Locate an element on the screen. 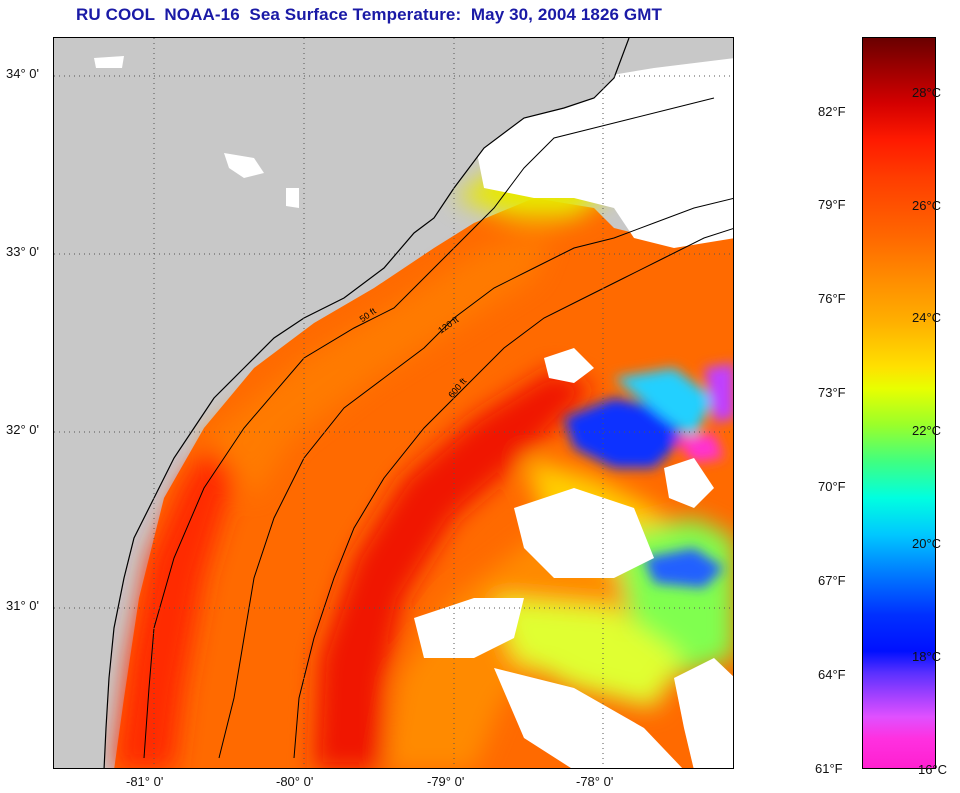 The height and width of the screenshot is (793, 960). colorbar-f-64: 64°F is located at coordinates (832, 674).